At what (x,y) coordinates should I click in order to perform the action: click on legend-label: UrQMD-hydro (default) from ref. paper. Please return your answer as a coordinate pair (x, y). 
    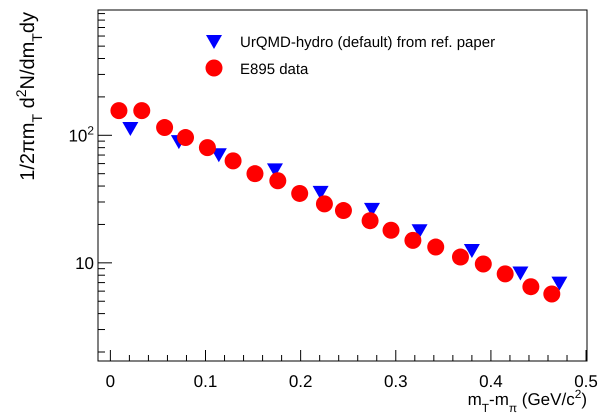
    Looking at the image, I should click on (368, 42).